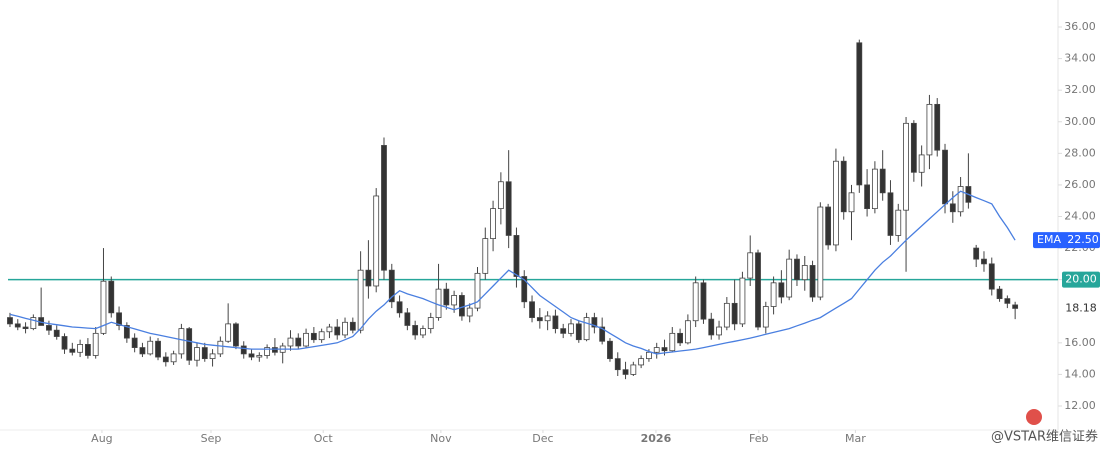 The image size is (1112, 468). What do you see at coordinates (101, 438) in the screenshot?
I see `x-tick-label: Aug` at bounding box center [101, 438].